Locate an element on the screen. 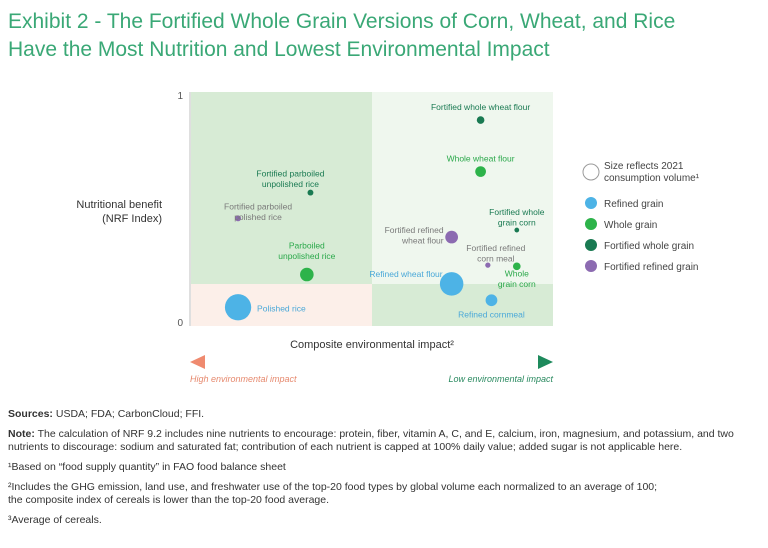 Image resolution: width=768 pixels, height=548 pixels. legend-label: Refined grain is located at coordinates (633, 204).